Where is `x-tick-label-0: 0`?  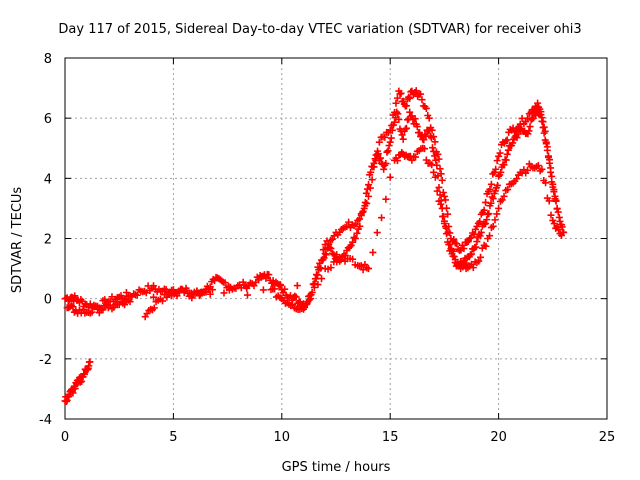 x-tick-label-0: 0 is located at coordinates (65, 437).